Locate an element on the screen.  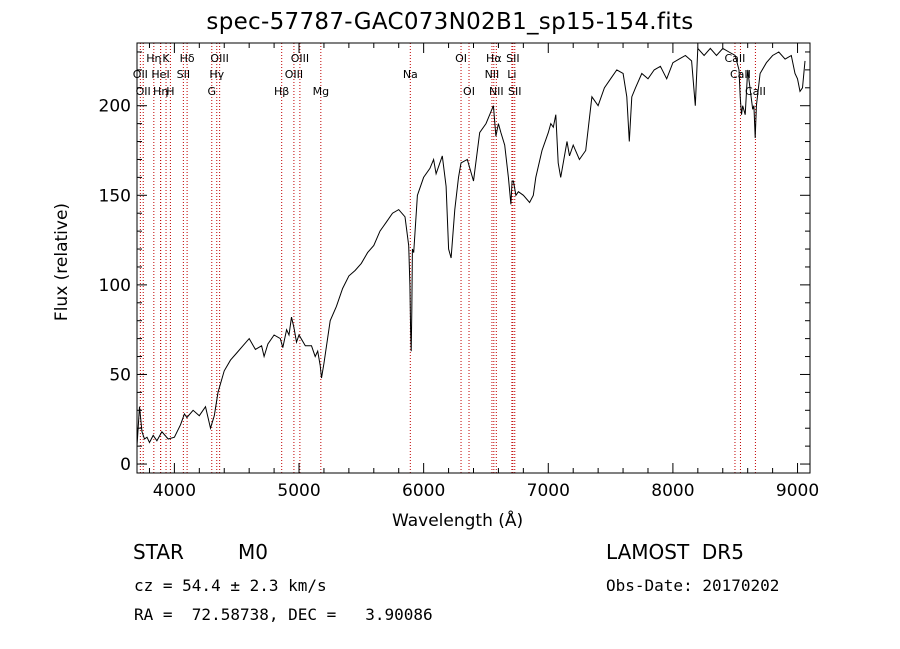
subclass-label: M0 is located at coordinates (253, 552).